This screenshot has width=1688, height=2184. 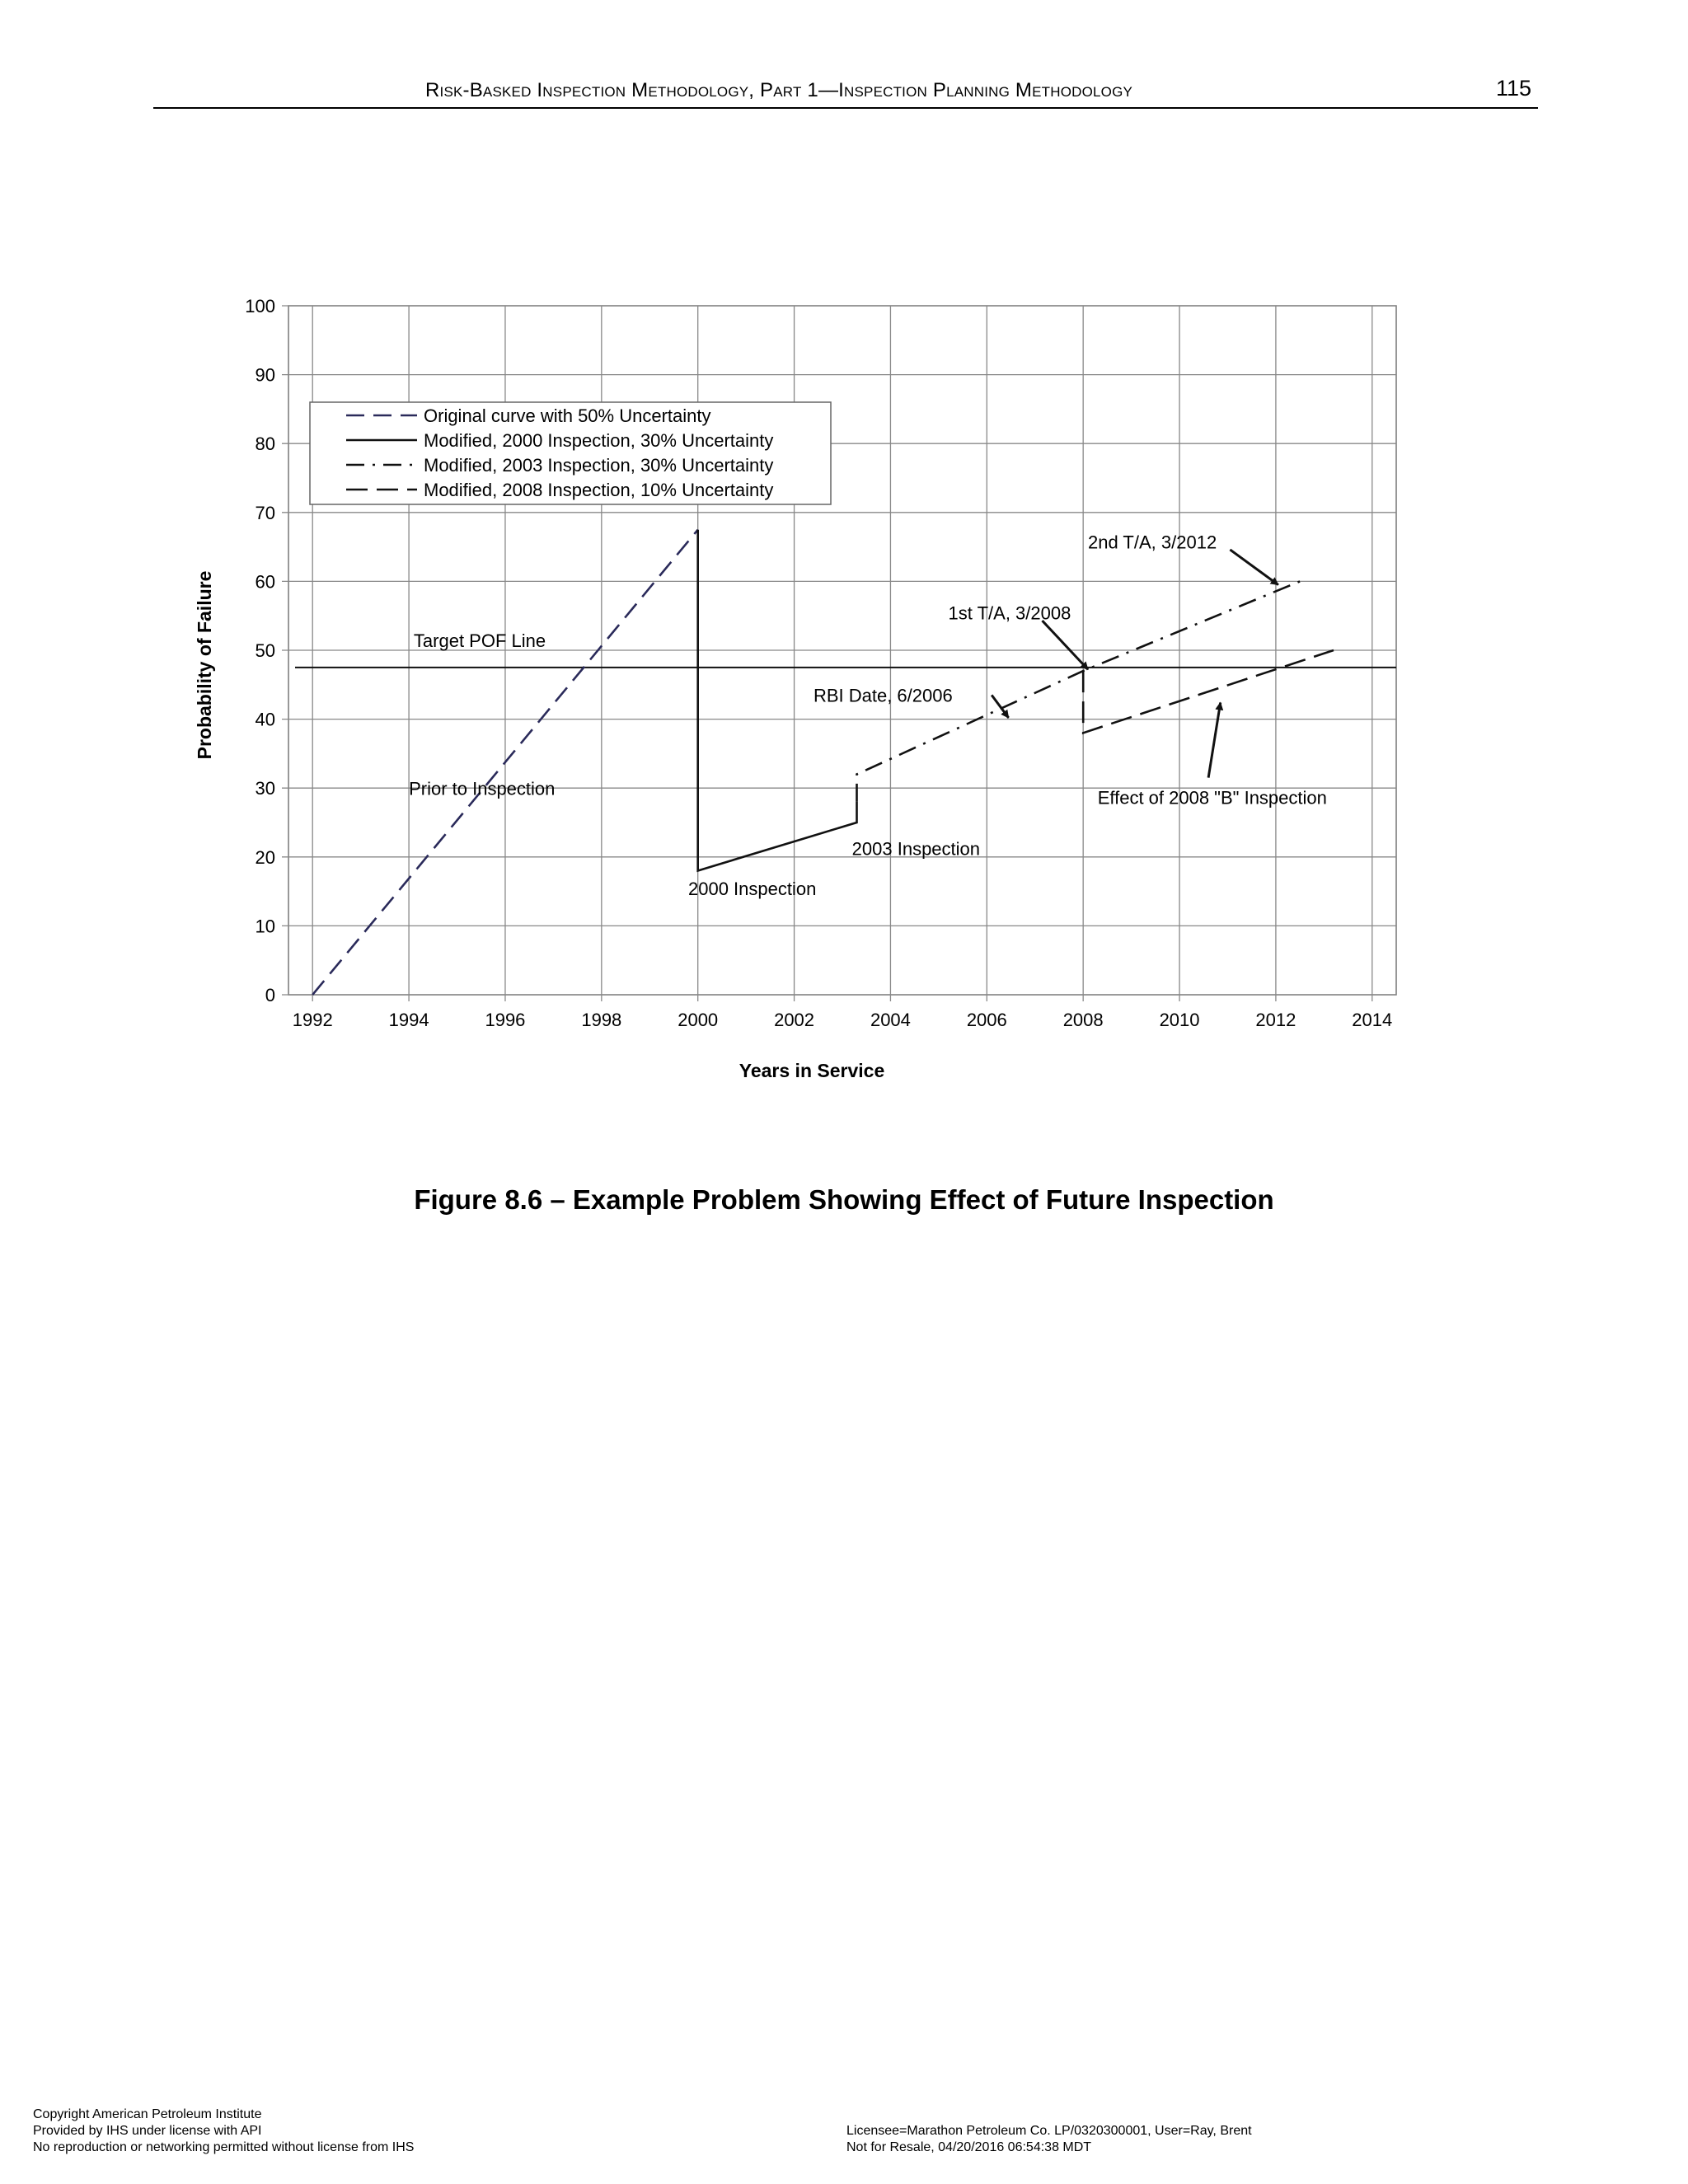 I want to click on chart-annotation: 2000 Inspection, so click(x=752, y=889).